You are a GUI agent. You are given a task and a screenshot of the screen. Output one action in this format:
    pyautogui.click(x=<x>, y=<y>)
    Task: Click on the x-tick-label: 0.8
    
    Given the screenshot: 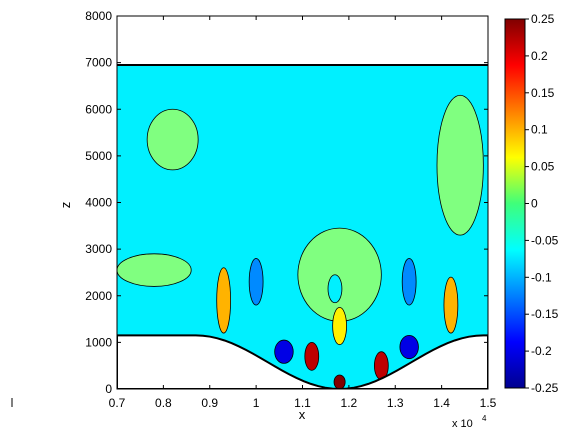 What is the action you would take?
    pyautogui.click(x=163, y=403)
    